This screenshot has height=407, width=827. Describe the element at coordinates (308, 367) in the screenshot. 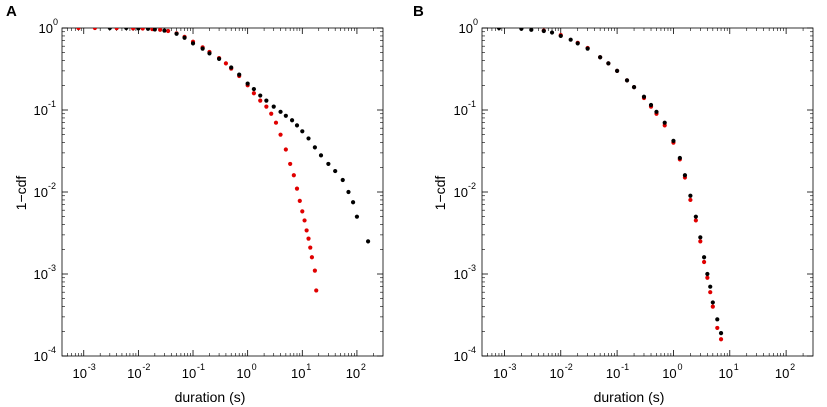

I see `x-tick-exponent: 1` at that location.